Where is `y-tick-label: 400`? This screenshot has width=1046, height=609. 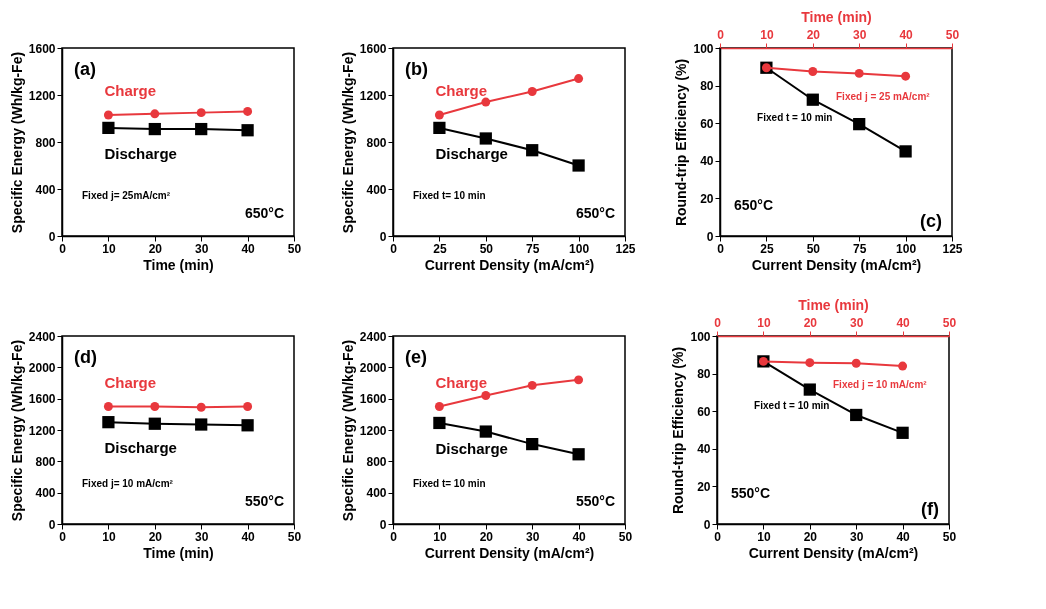
y-tick-label: 400 is located at coordinates (376, 189).